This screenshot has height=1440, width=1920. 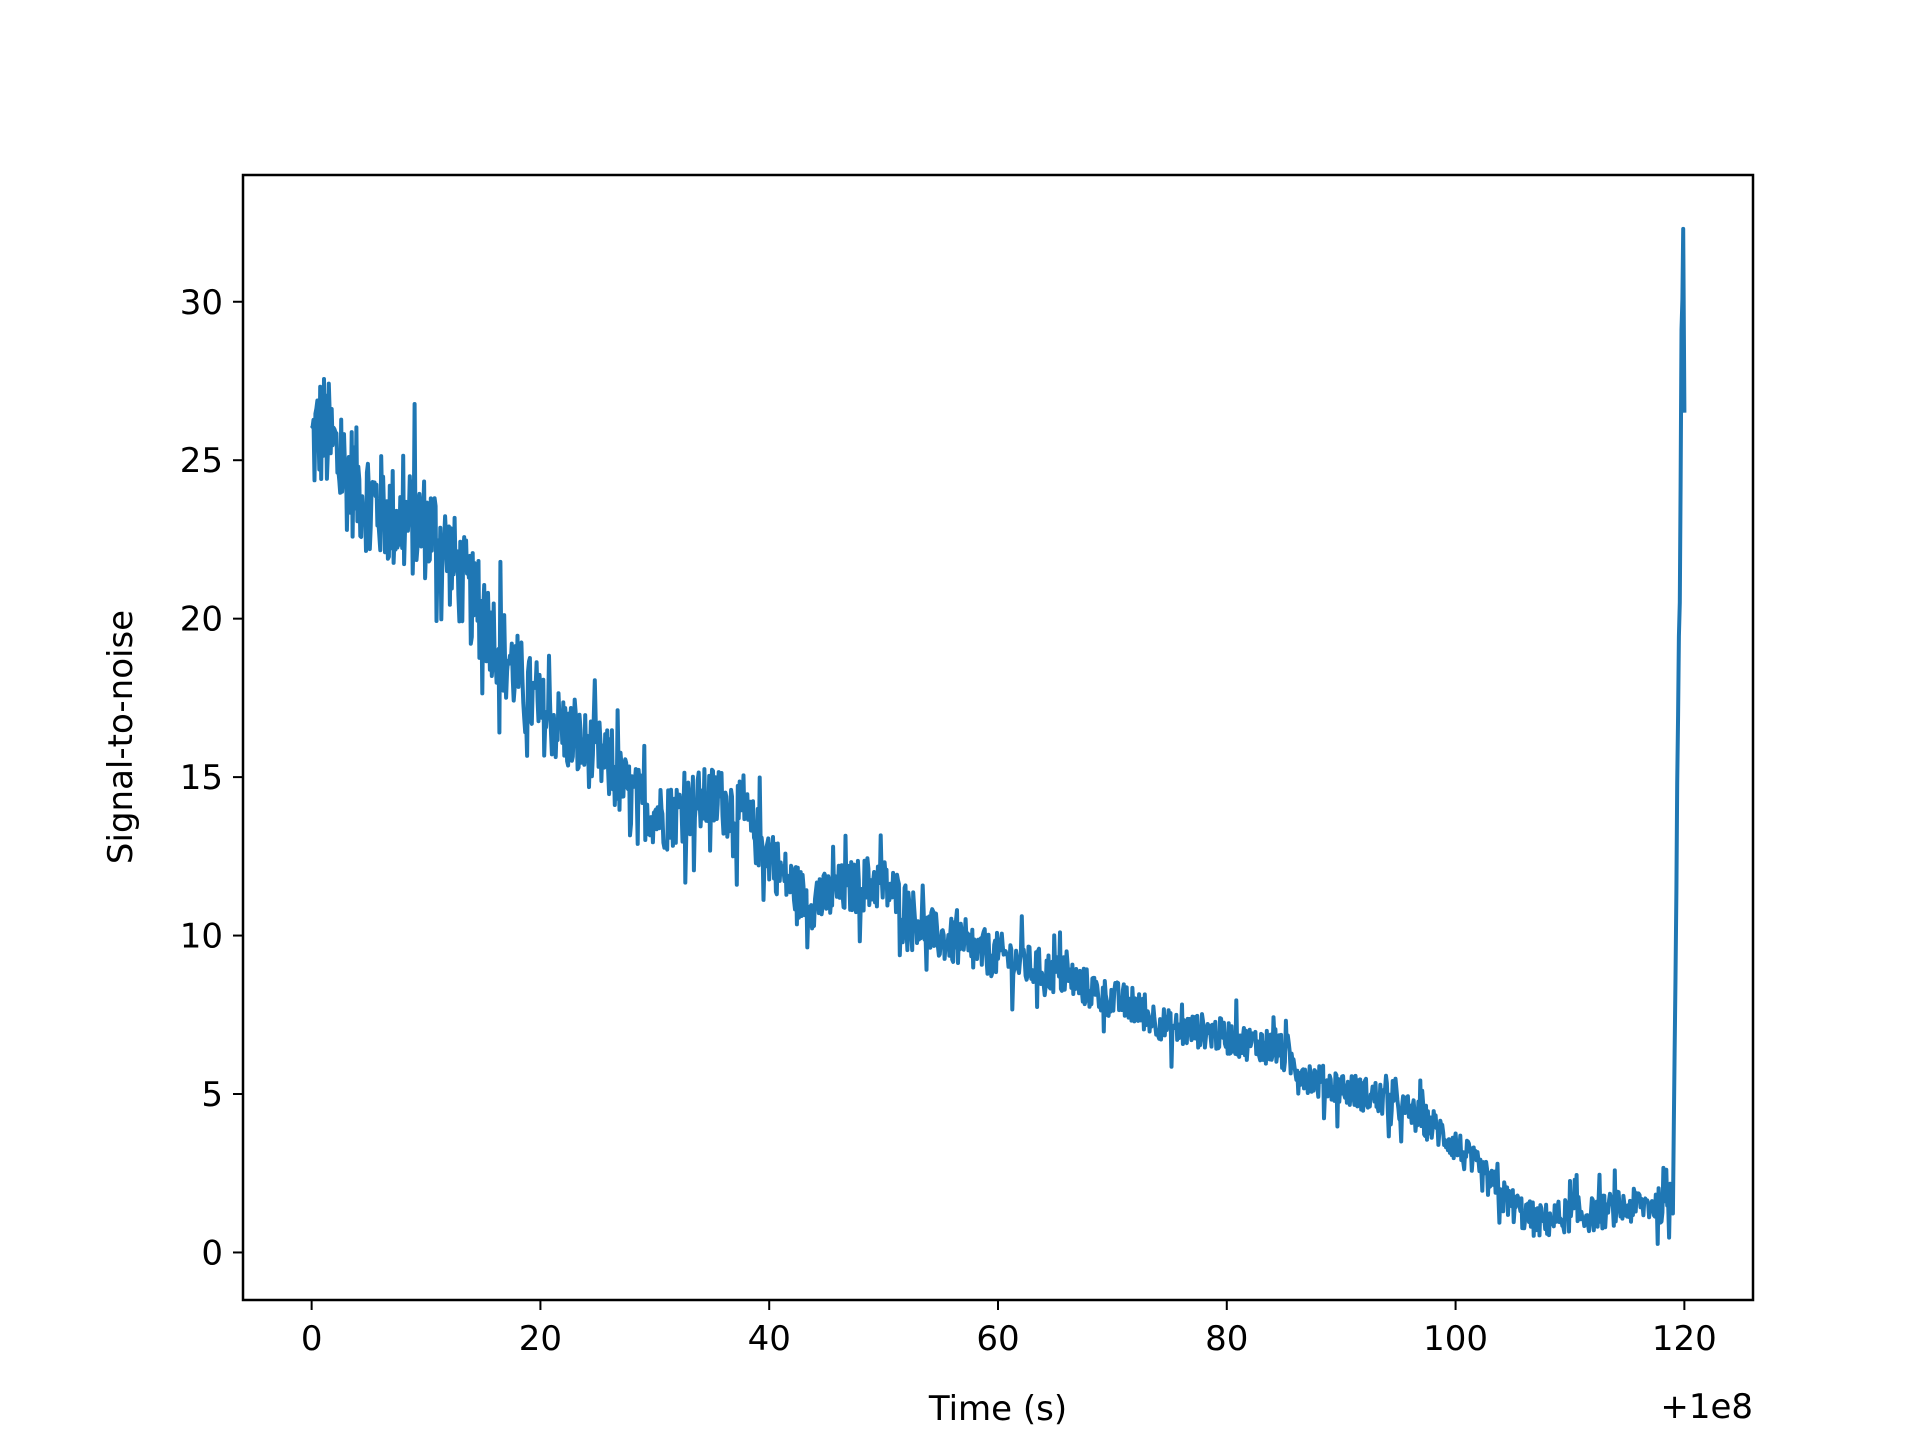 What do you see at coordinates (769, 1339) in the screenshot?
I see `x-tick-label: 40` at bounding box center [769, 1339].